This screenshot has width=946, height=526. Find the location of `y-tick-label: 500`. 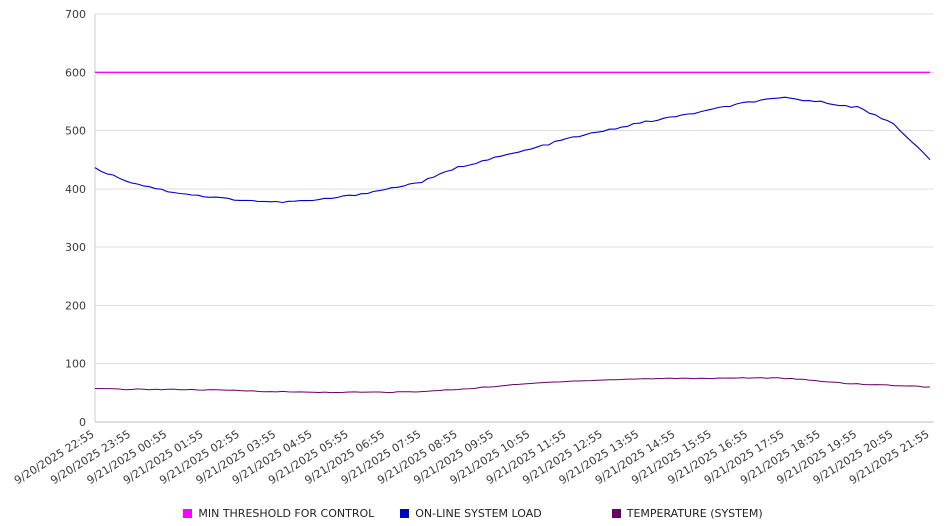

y-tick-label: 500 is located at coordinates (75, 131).